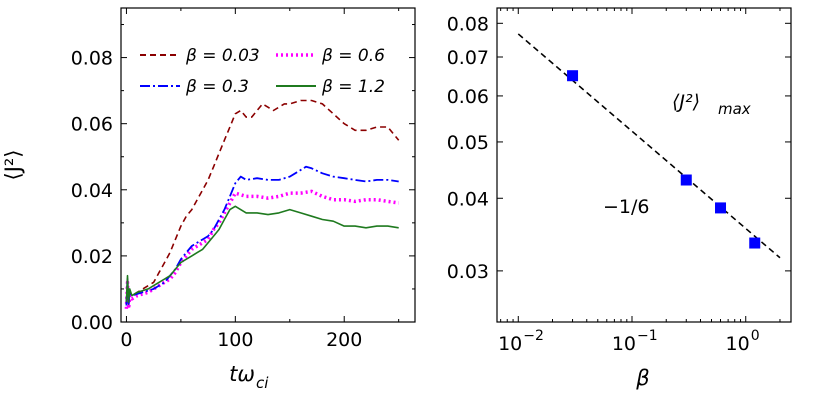 Image resolution: width=830 pixels, height=415 pixels. What do you see at coordinates (92, 125) in the screenshot?
I see `left-y-tick-label: 0.06` at bounding box center [92, 125].